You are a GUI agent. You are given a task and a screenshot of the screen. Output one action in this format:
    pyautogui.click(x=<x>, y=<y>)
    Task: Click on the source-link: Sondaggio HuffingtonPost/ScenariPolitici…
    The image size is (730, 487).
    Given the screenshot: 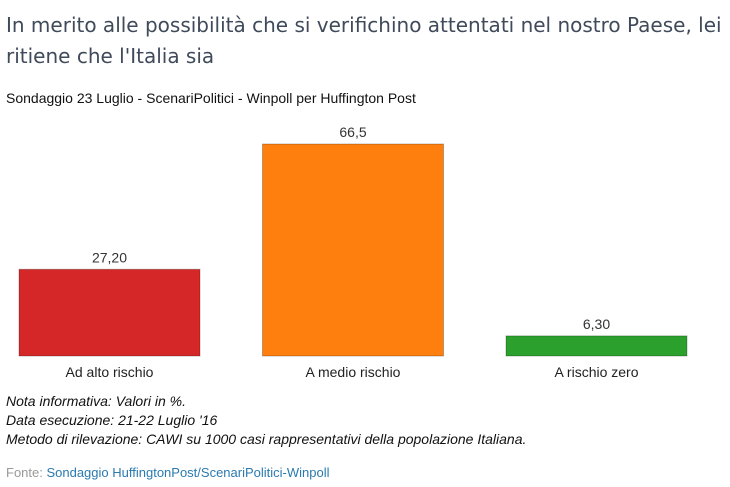 What is the action you would take?
    pyautogui.click(x=188, y=472)
    